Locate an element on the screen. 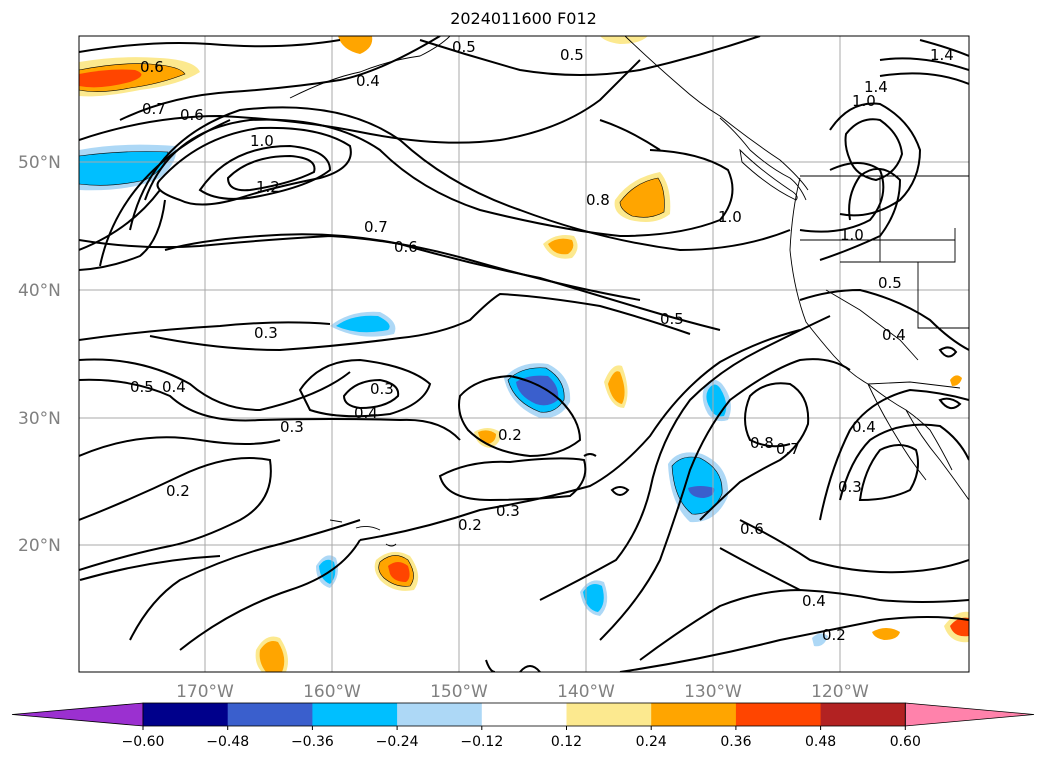 Image resolution: width=1047 pixels, height=765 pixels. colorbar-tick-label: −0.36 is located at coordinates (312, 742).